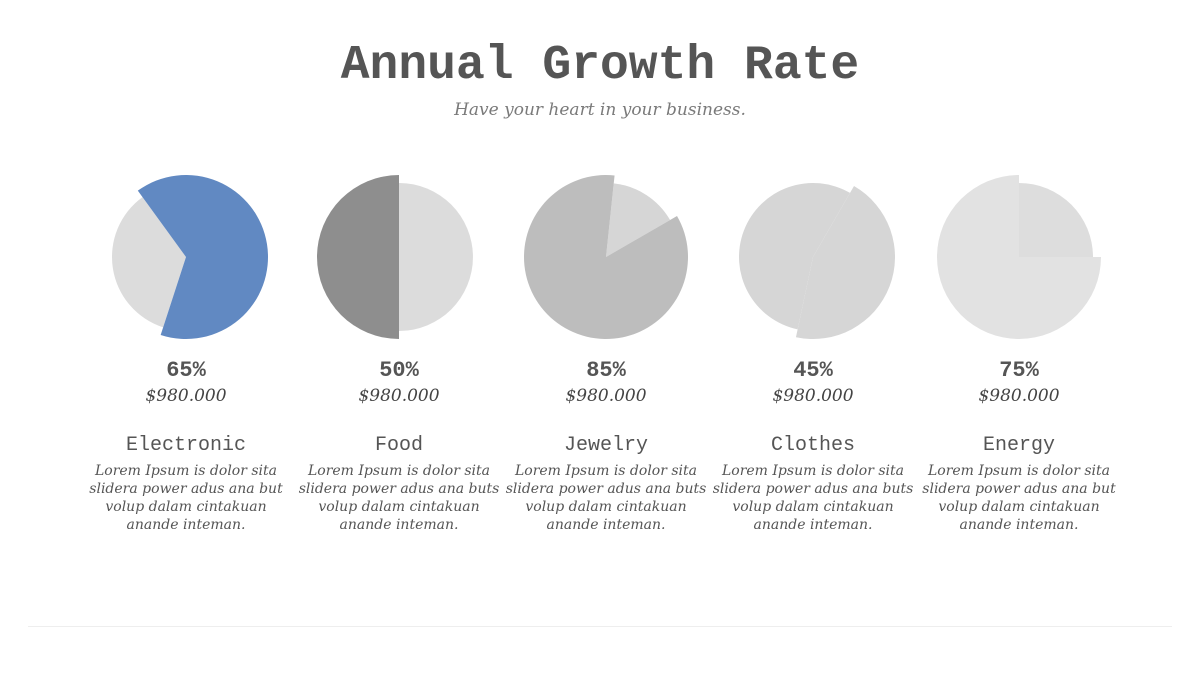 The image size is (1200, 675). What do you see at coordinates (812, 445) in the screenshot?
I see `category-label: Clothes` at bounding box center [812, 445].